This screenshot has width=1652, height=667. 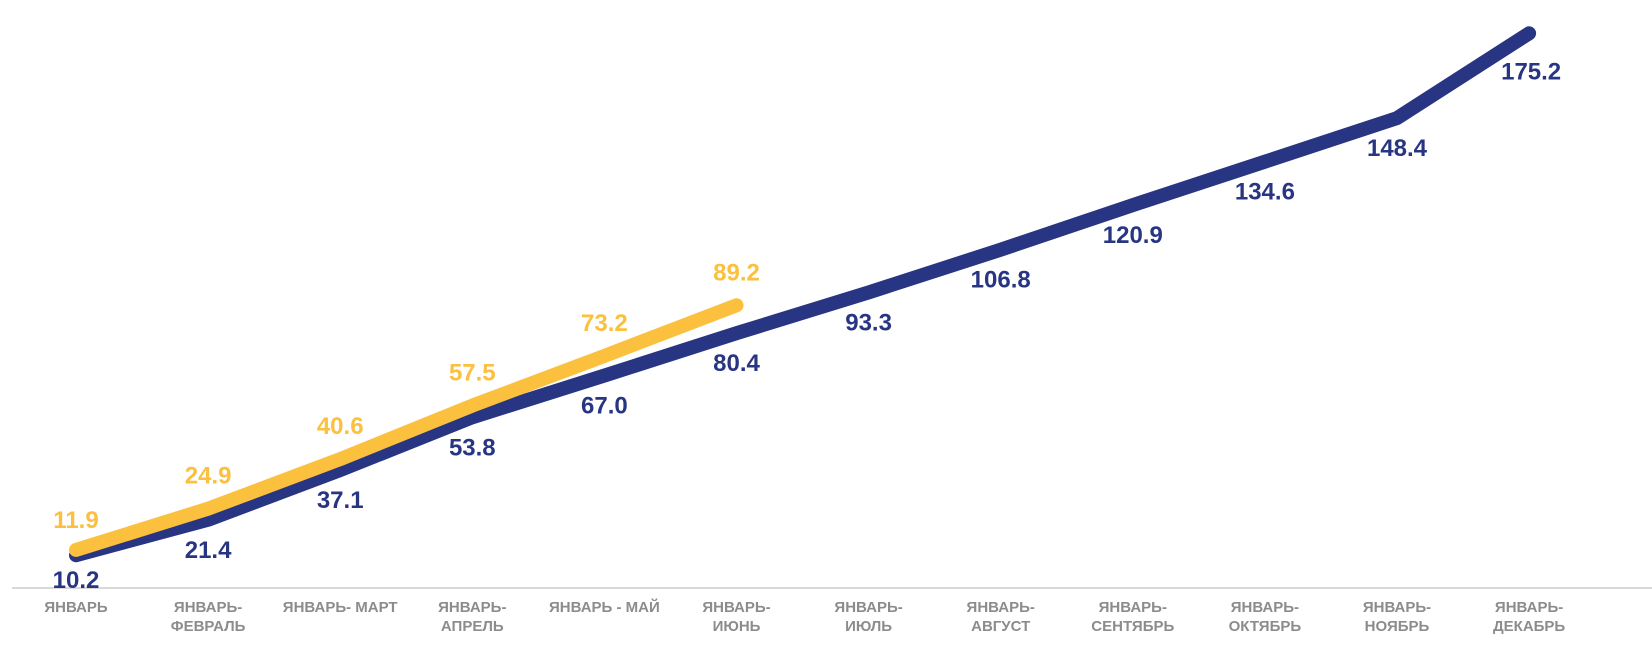 I want to click on series-2-data-label: 73.2, so click(x=604, y=323).